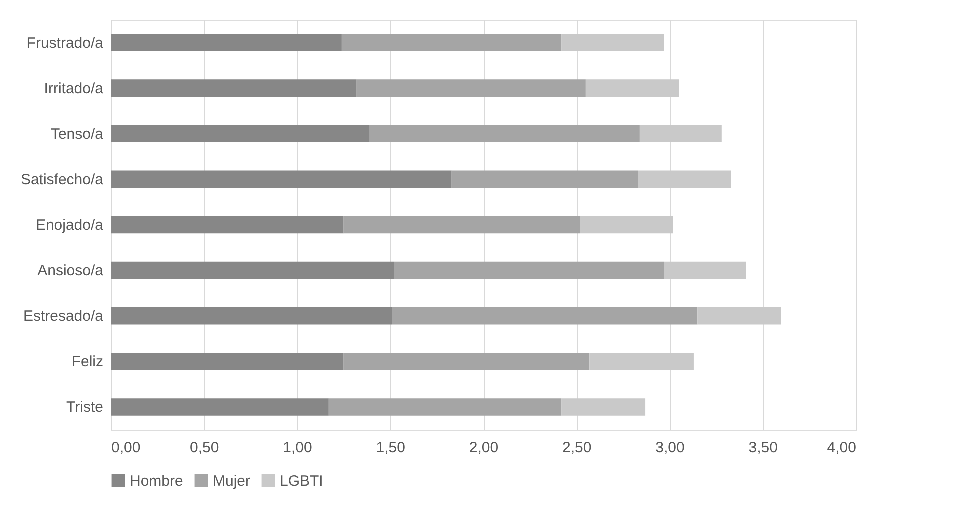 The image size is (957, 526). I want to click on x-tick-label: 4,00, so click(841, 448).